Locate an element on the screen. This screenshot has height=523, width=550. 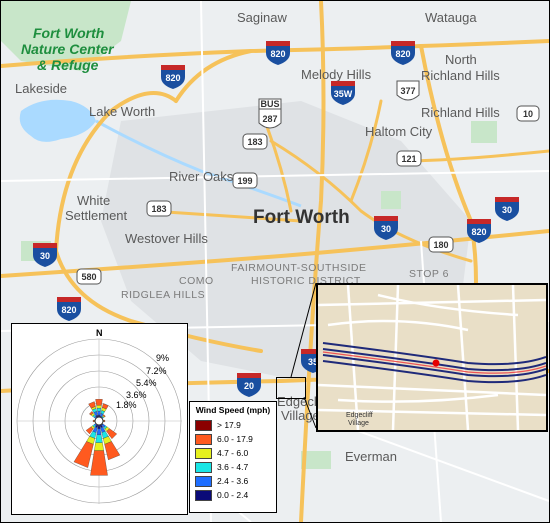
us-shield-287: BUS 287 is located at coordinates (270, 113).